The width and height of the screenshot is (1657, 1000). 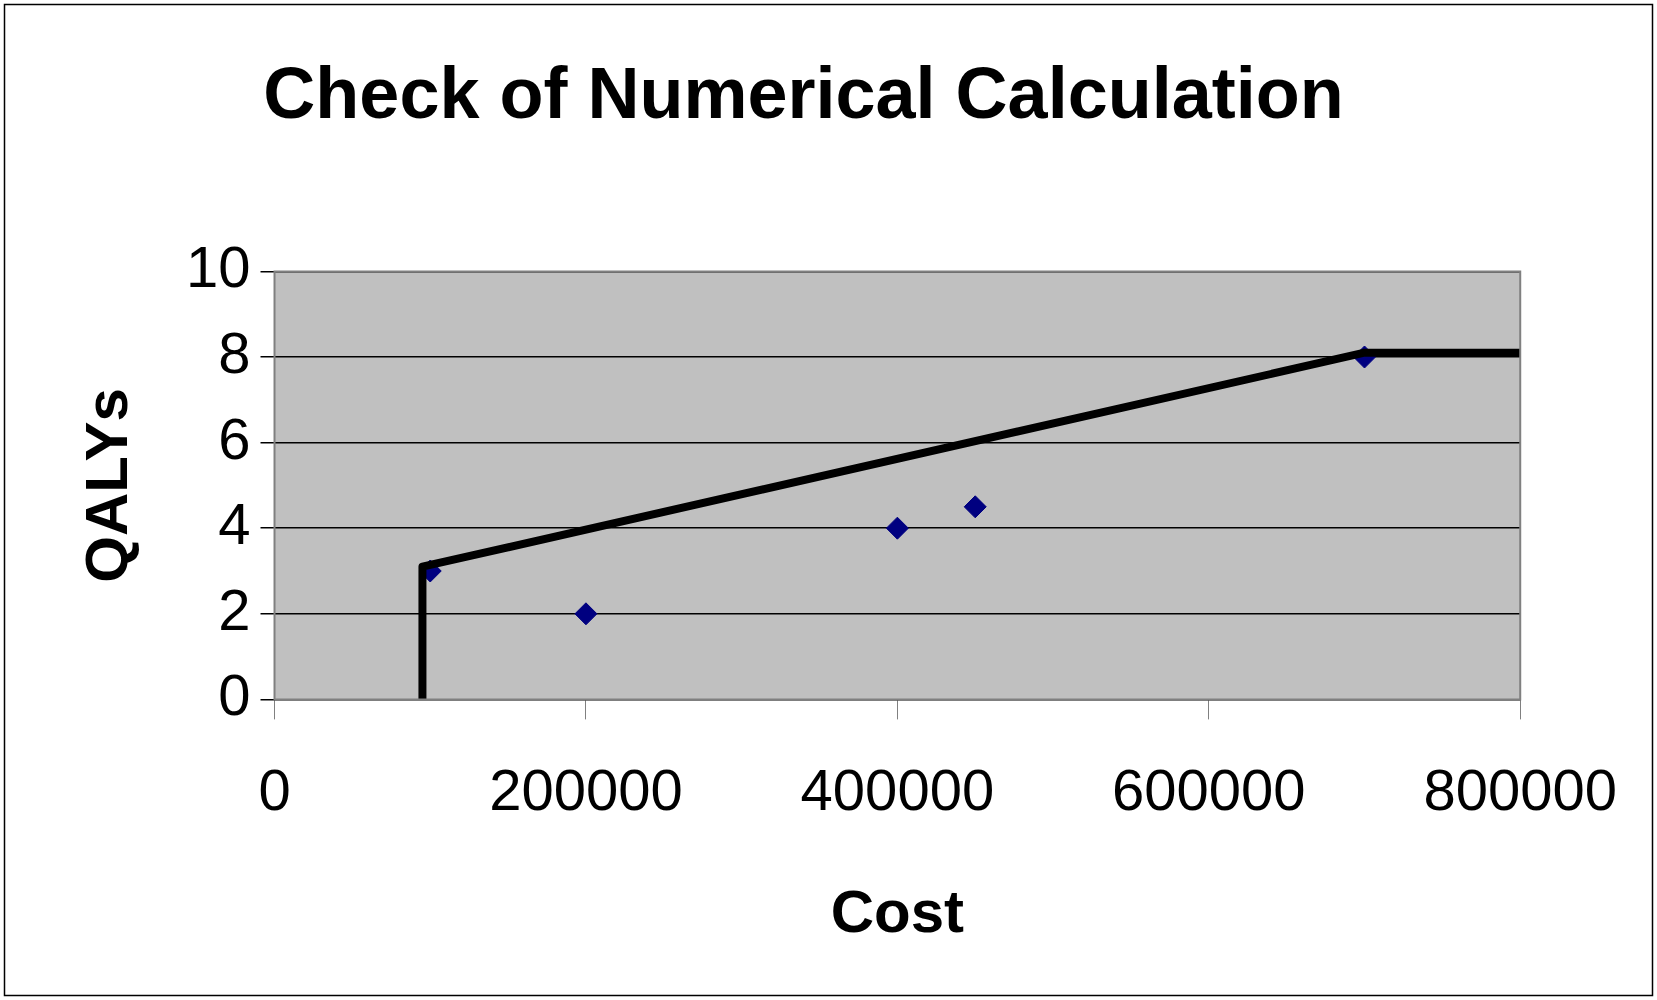 I want to click on y-tick-label: 2, so click(x=234, y=609).